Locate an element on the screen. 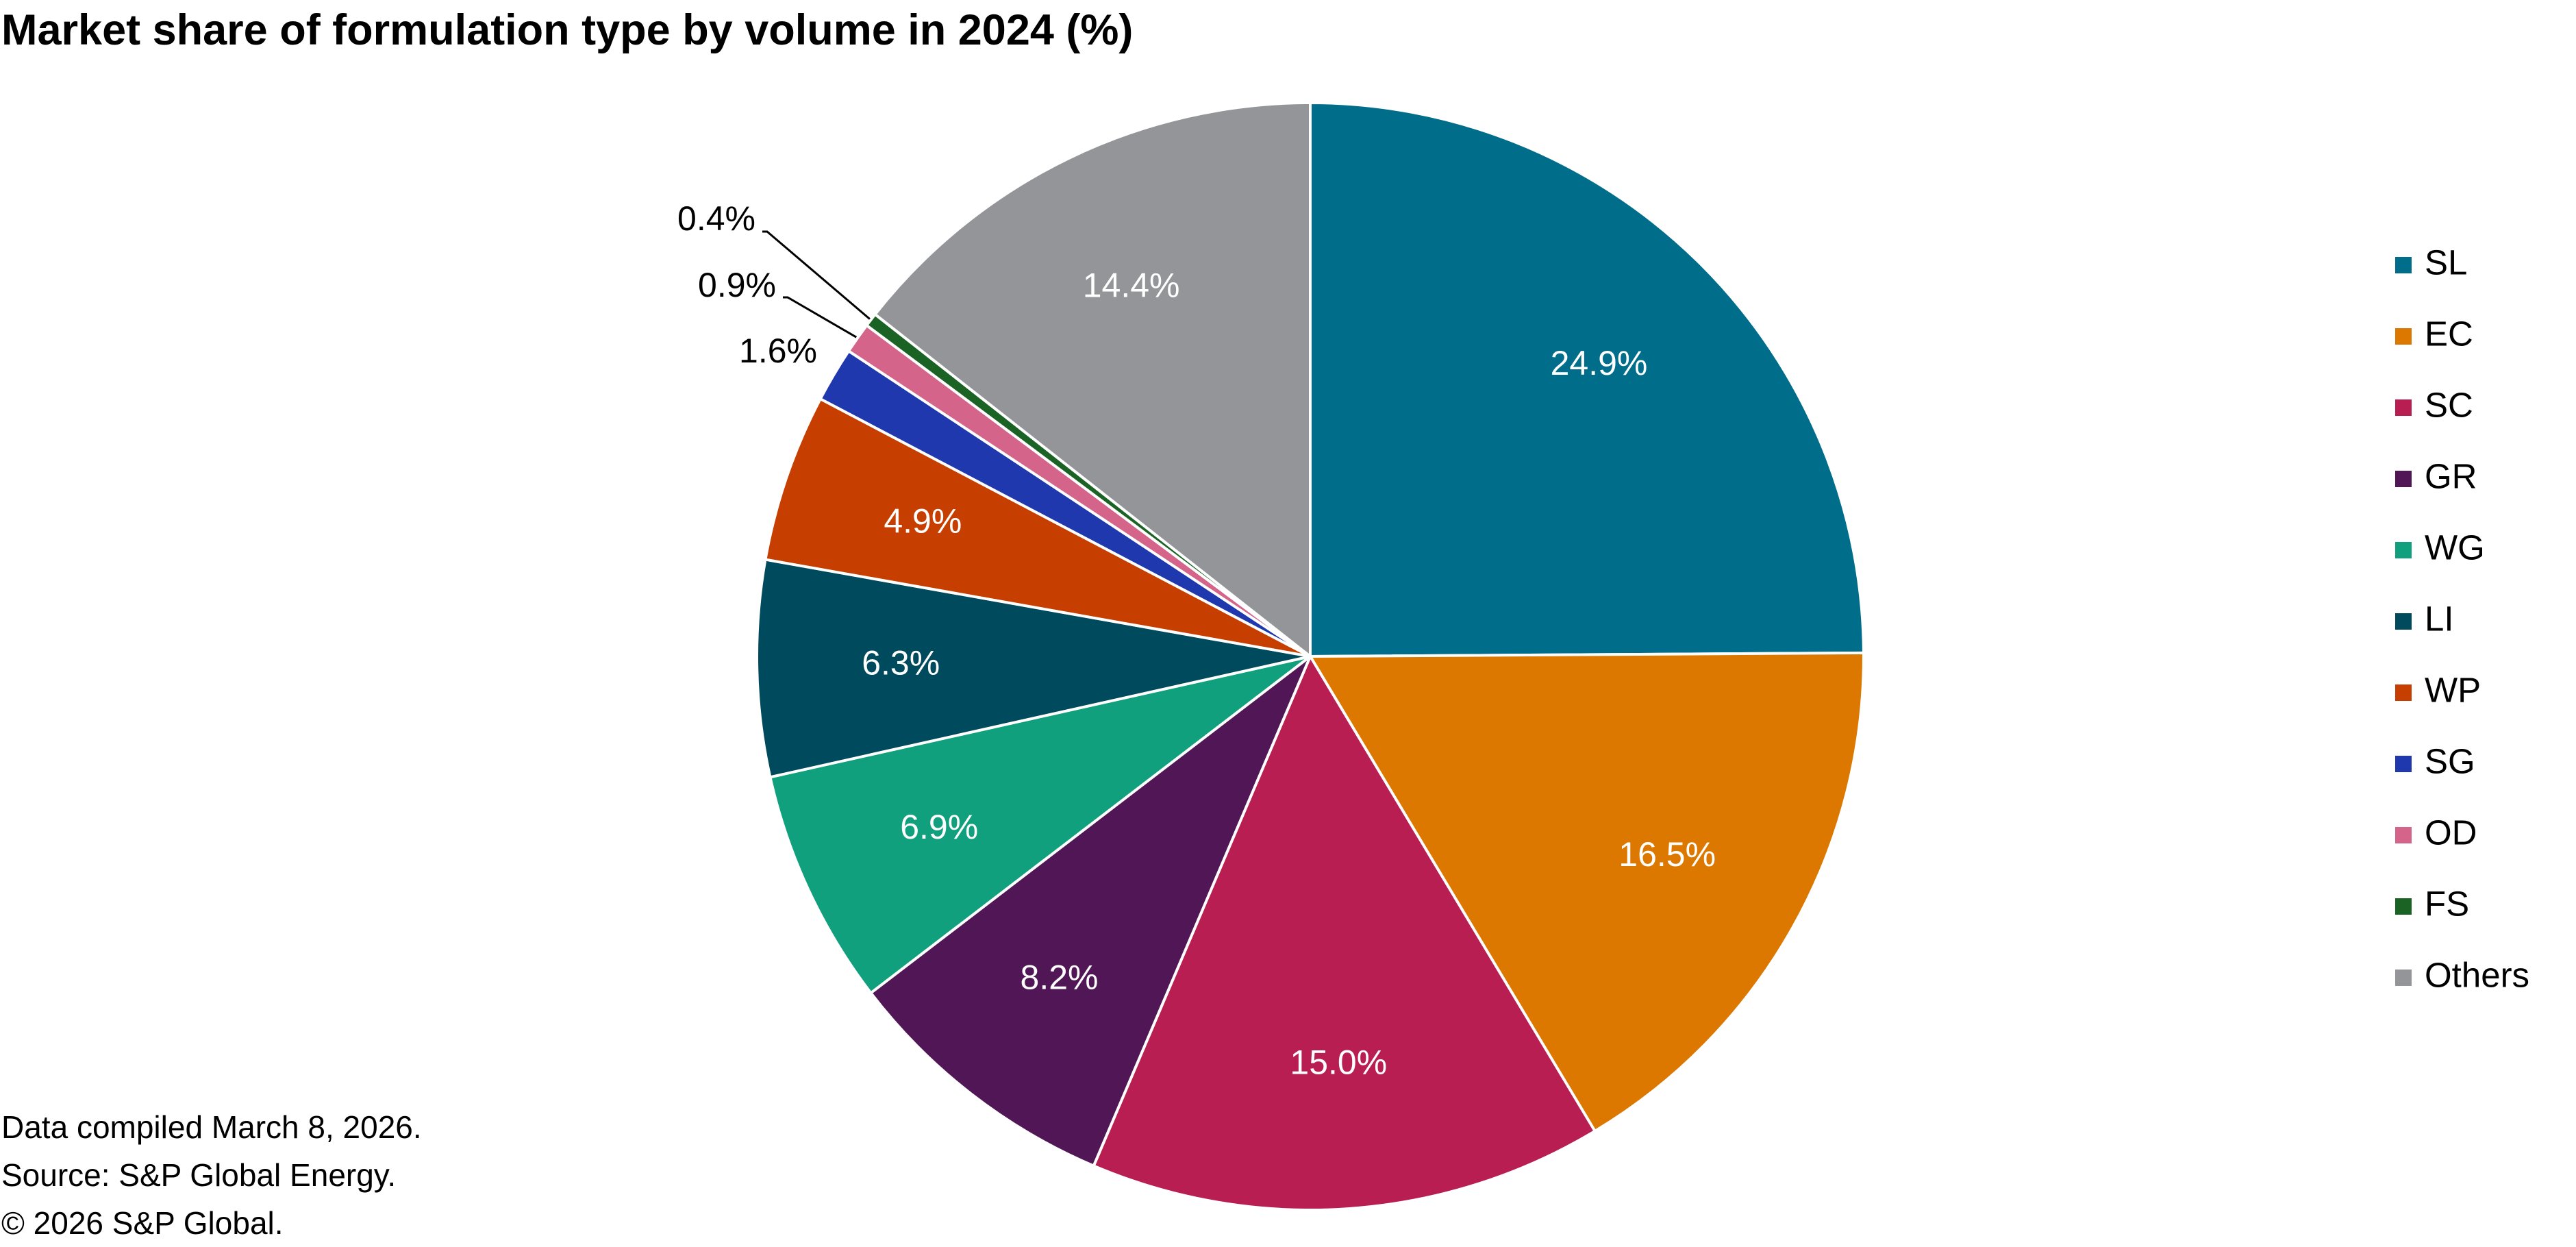 The image size is (2576, 1247). legend-swatch-ec is located at coordinates (2403, 336).